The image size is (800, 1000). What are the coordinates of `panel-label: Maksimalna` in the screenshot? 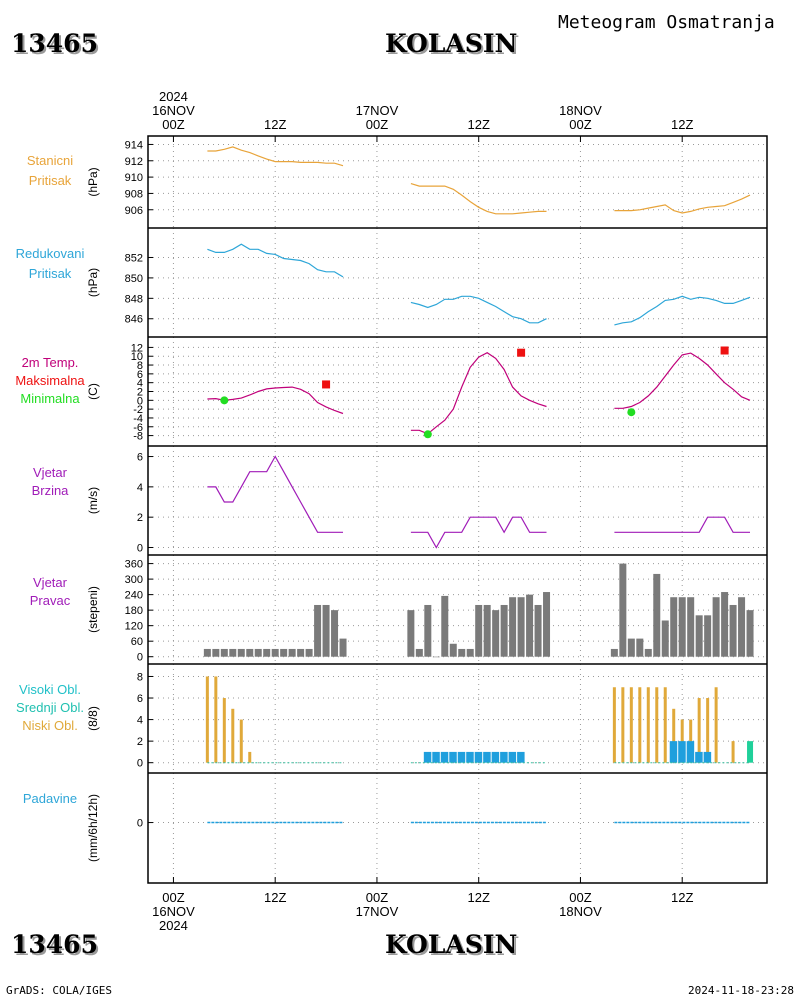 It's located at (50, 380).